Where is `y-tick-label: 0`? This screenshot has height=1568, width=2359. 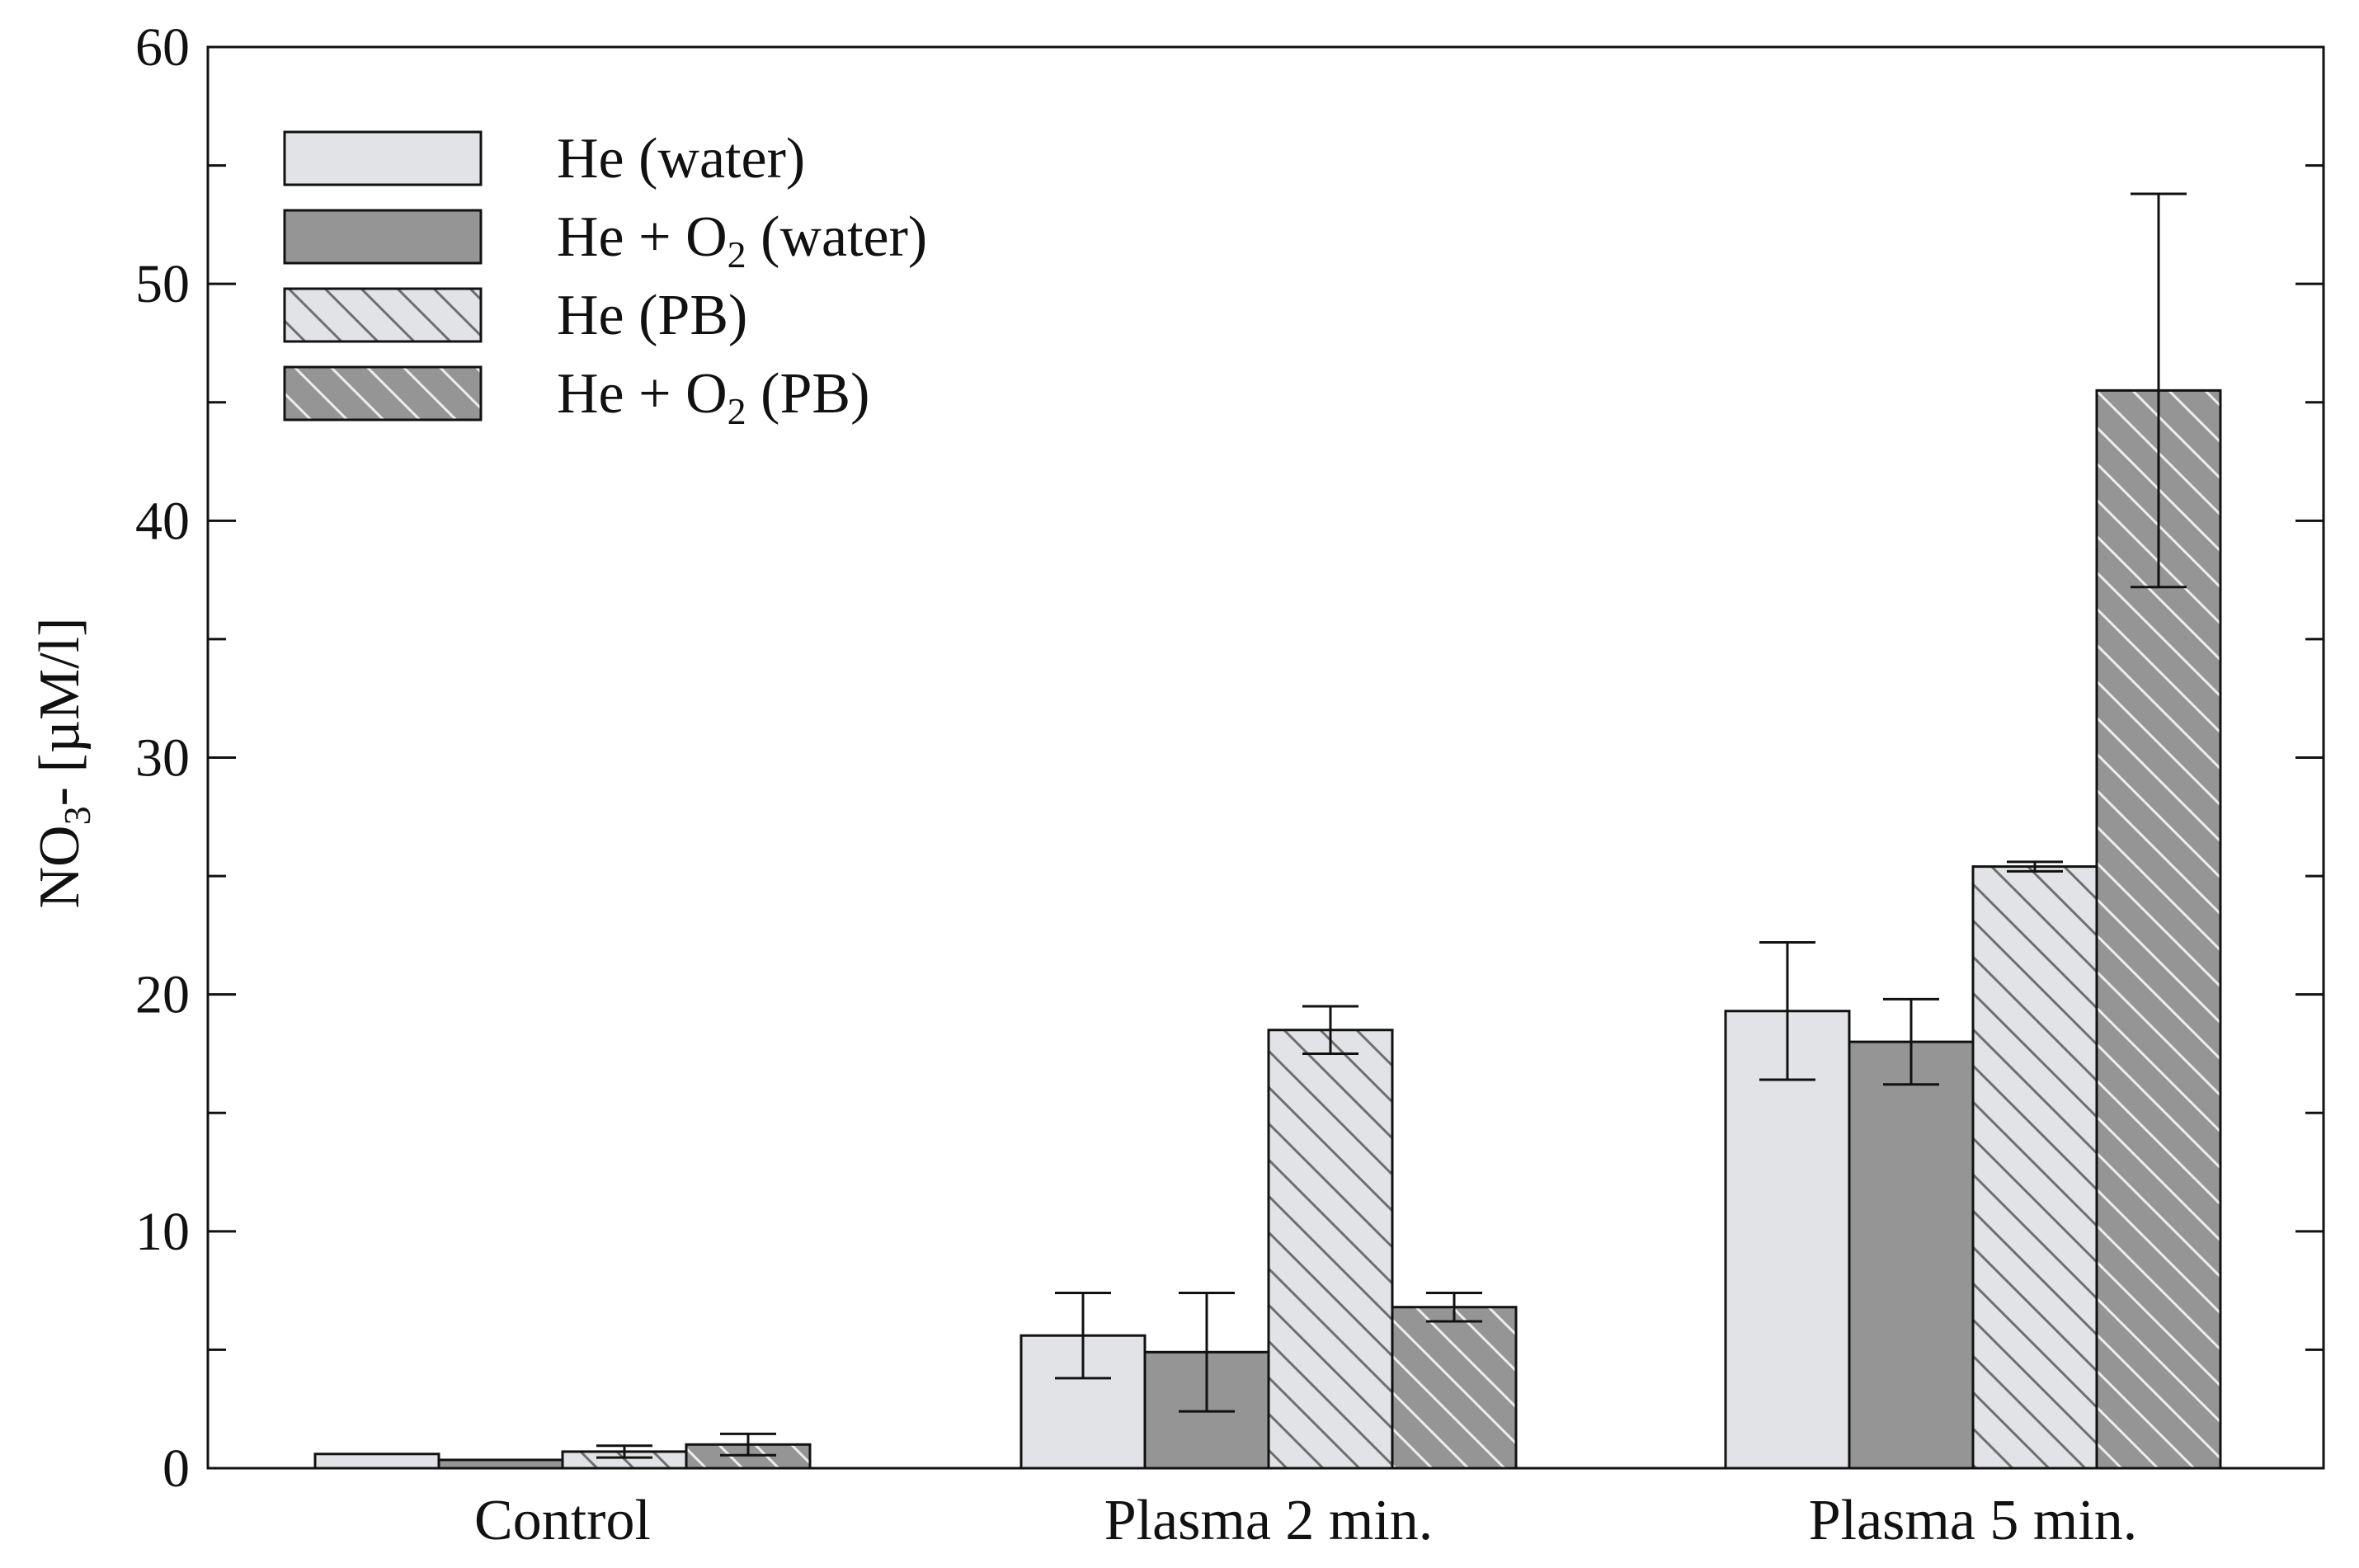
y-tick-label: 0 is located at coordinates (176, 1469).